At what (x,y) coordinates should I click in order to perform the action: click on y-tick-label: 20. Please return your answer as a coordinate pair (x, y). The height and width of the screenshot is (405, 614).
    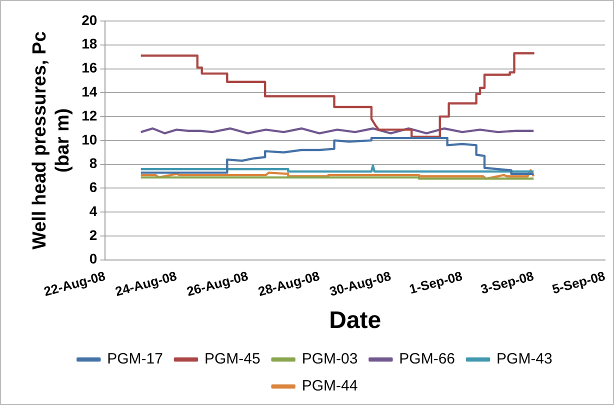
    Looking at the image, I should click on (90, 20).